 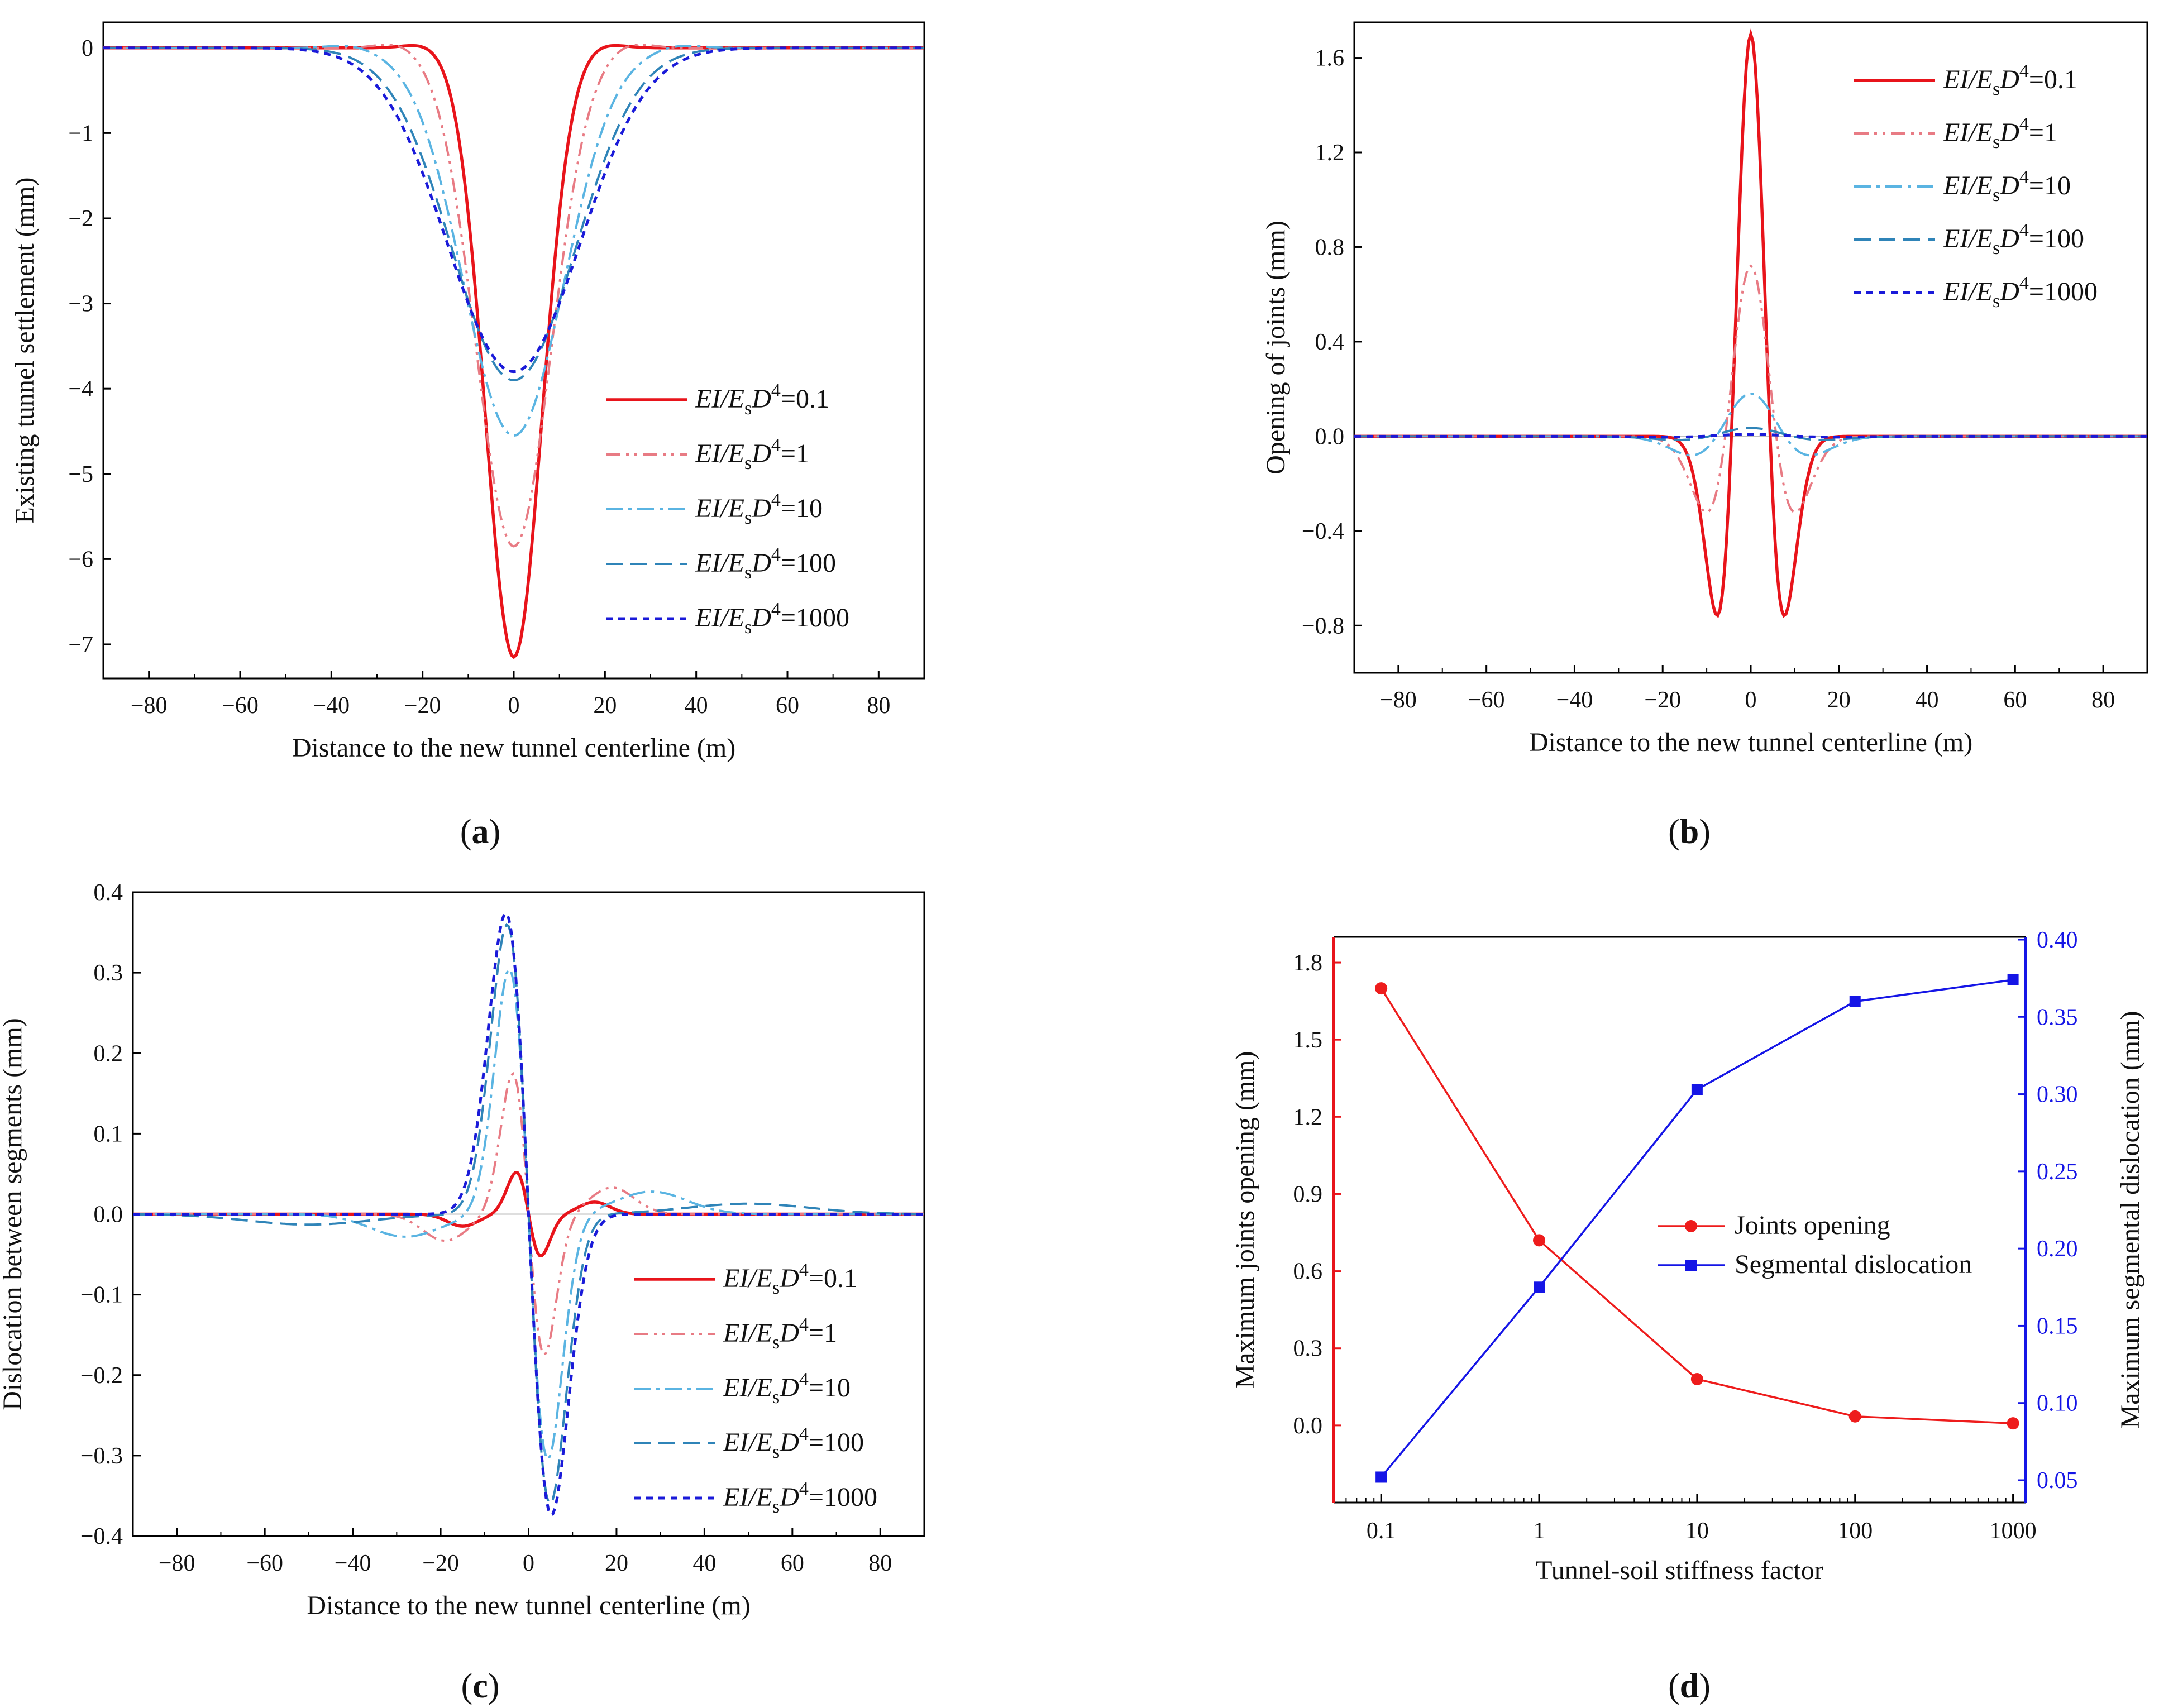 I want to click on y-tick-label: −4, so click(x=80, y=389).